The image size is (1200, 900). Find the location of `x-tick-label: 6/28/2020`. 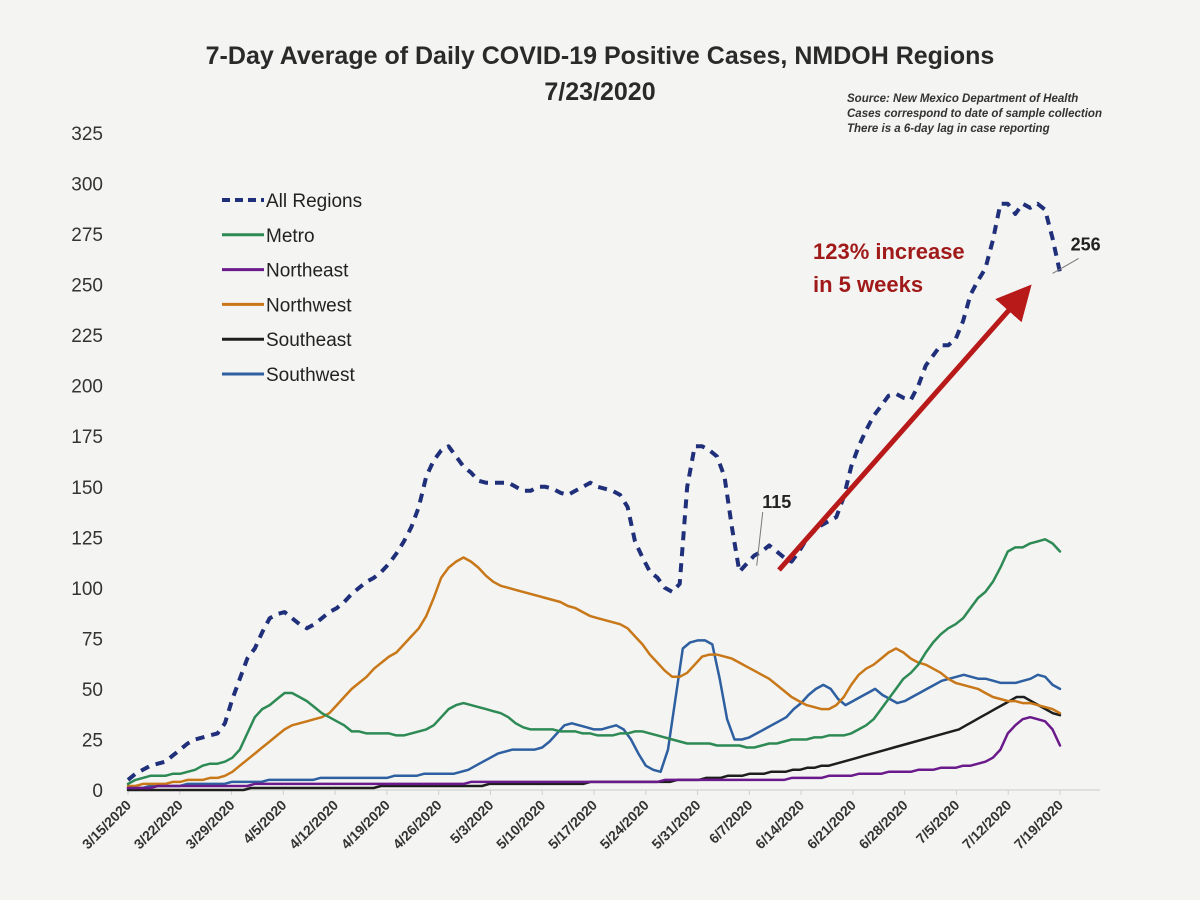

x-tick-label: 6/28/2020 is located at coordinates (883, 825).